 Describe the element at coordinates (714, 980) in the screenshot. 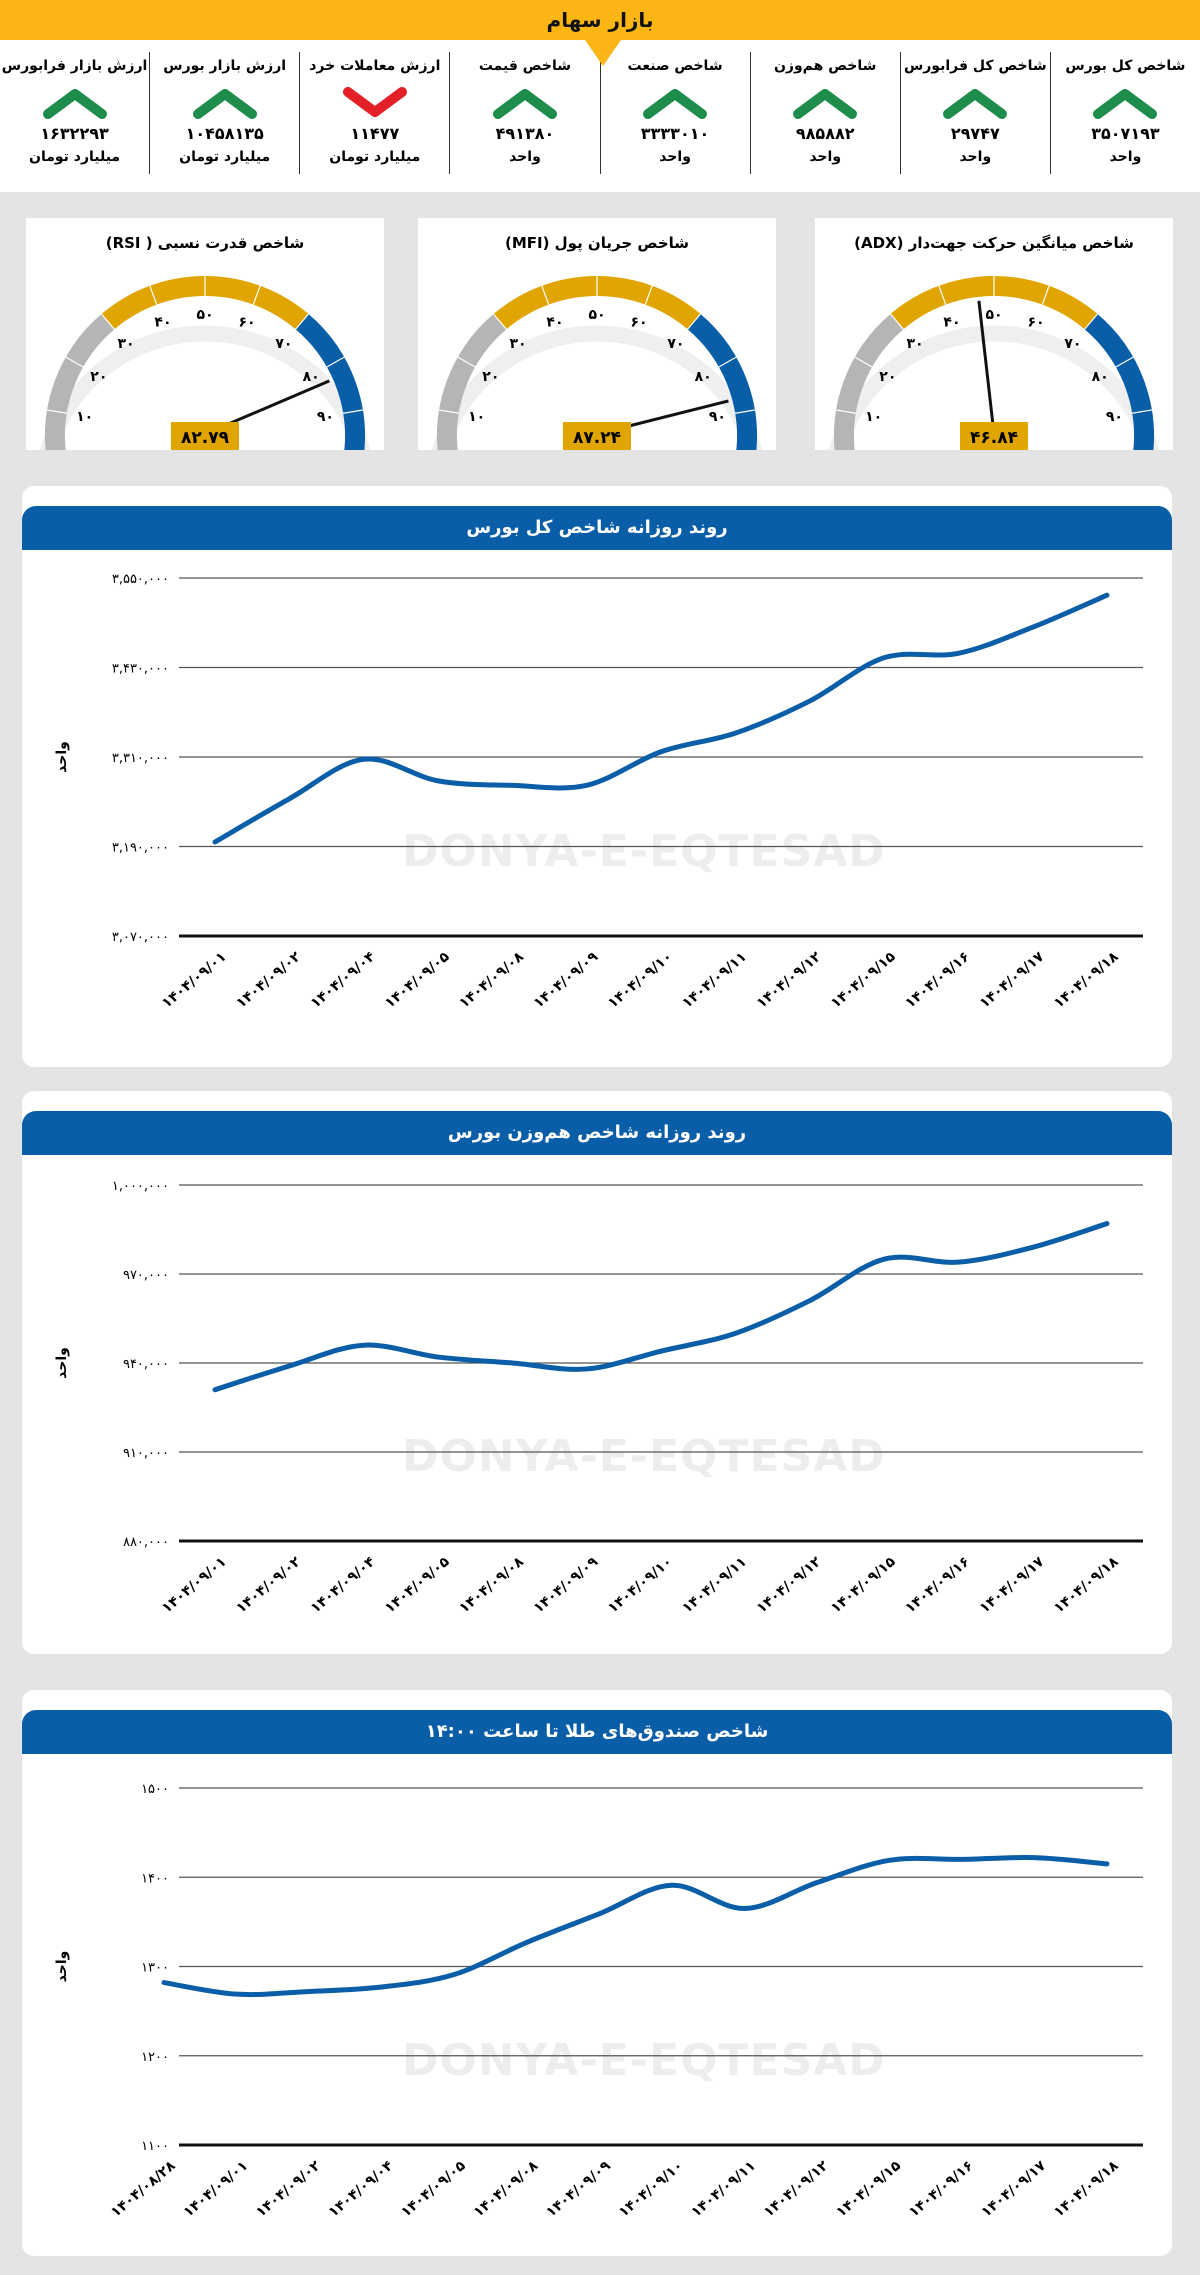

I see `x-tick-label: ۱۴۰۴/۰۹/۱۱` at that location.